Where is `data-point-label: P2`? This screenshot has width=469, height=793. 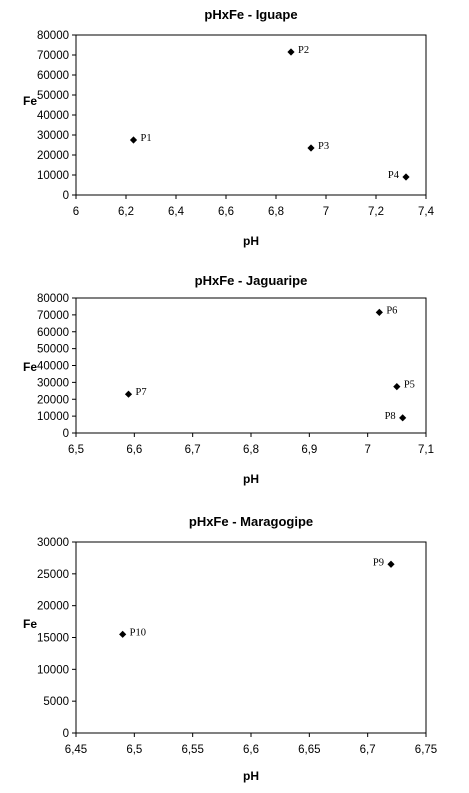 data-point-label: P2 is located at coordinates (303, 50).